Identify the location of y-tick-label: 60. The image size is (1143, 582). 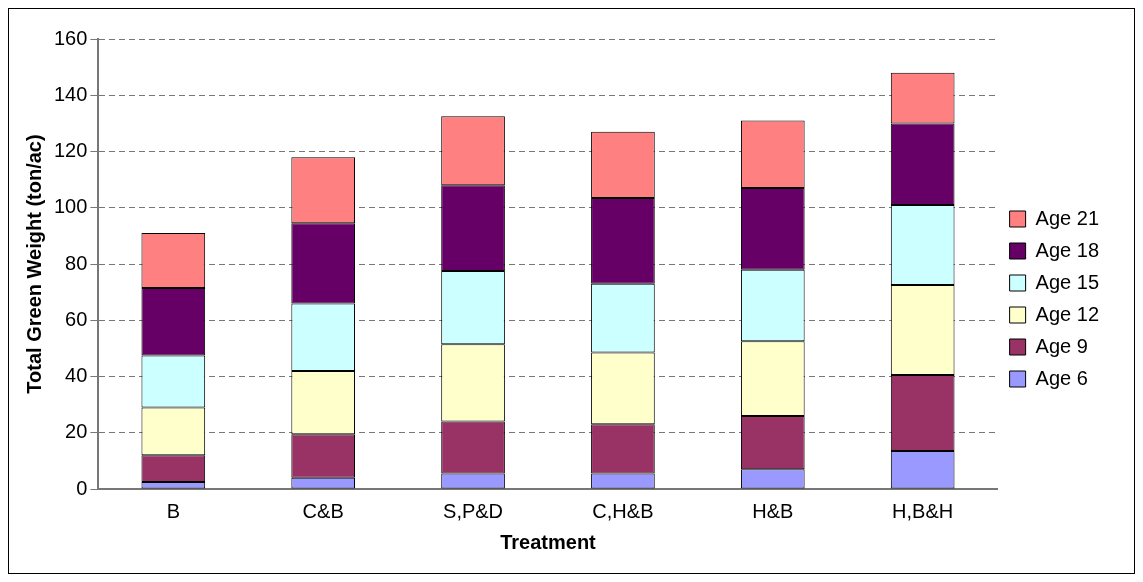
(76, 318).